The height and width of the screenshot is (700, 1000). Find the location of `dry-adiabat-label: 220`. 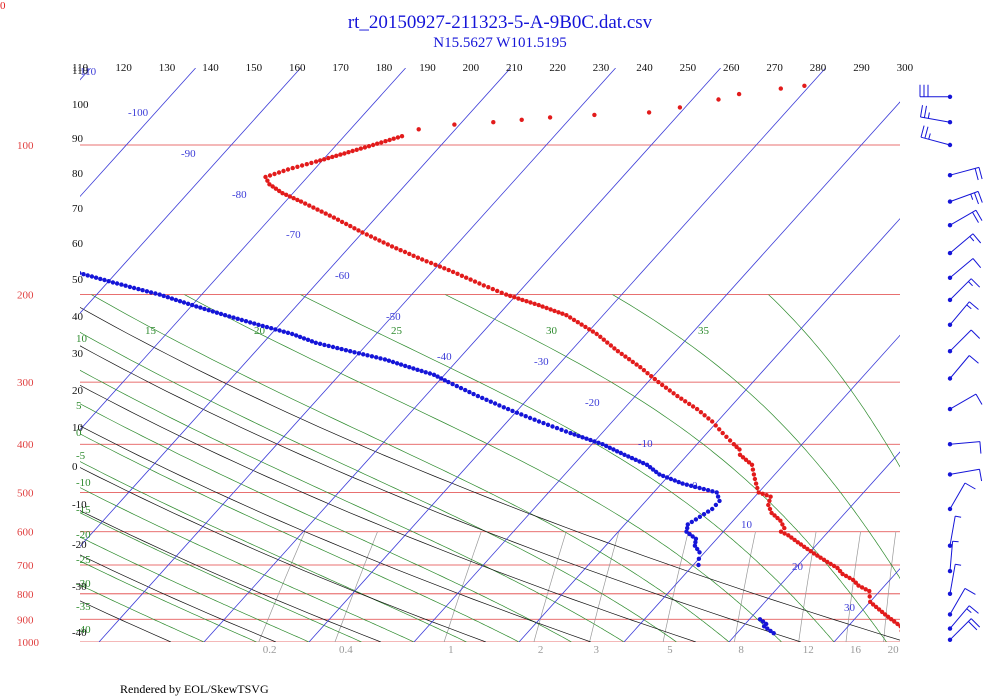

dry-adiabat-label: 220 is located at coordinates (557, 68).